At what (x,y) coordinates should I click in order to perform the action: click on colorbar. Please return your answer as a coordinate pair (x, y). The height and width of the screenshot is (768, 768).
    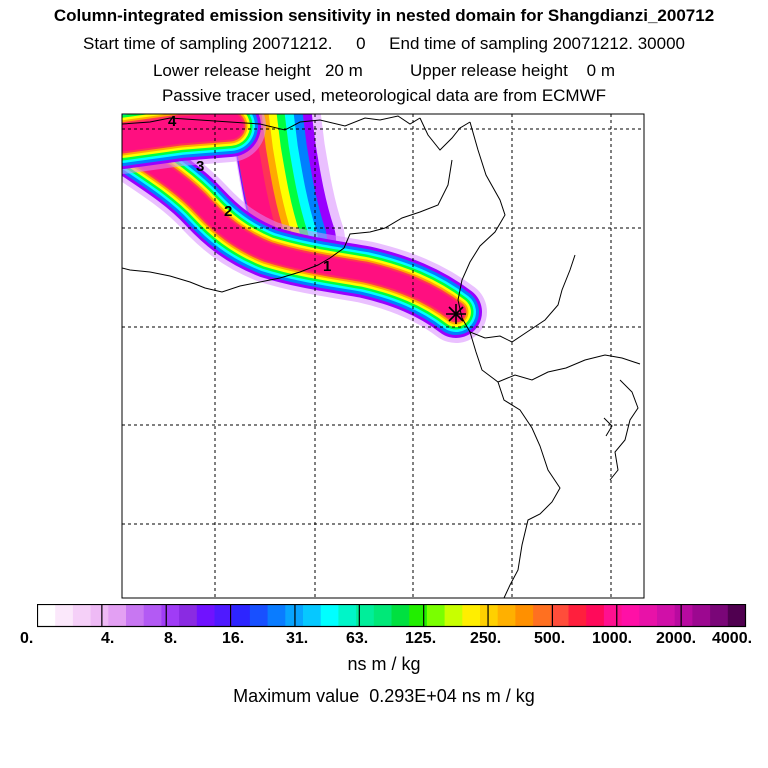
    Looking at the image, I should click on (392, 616).